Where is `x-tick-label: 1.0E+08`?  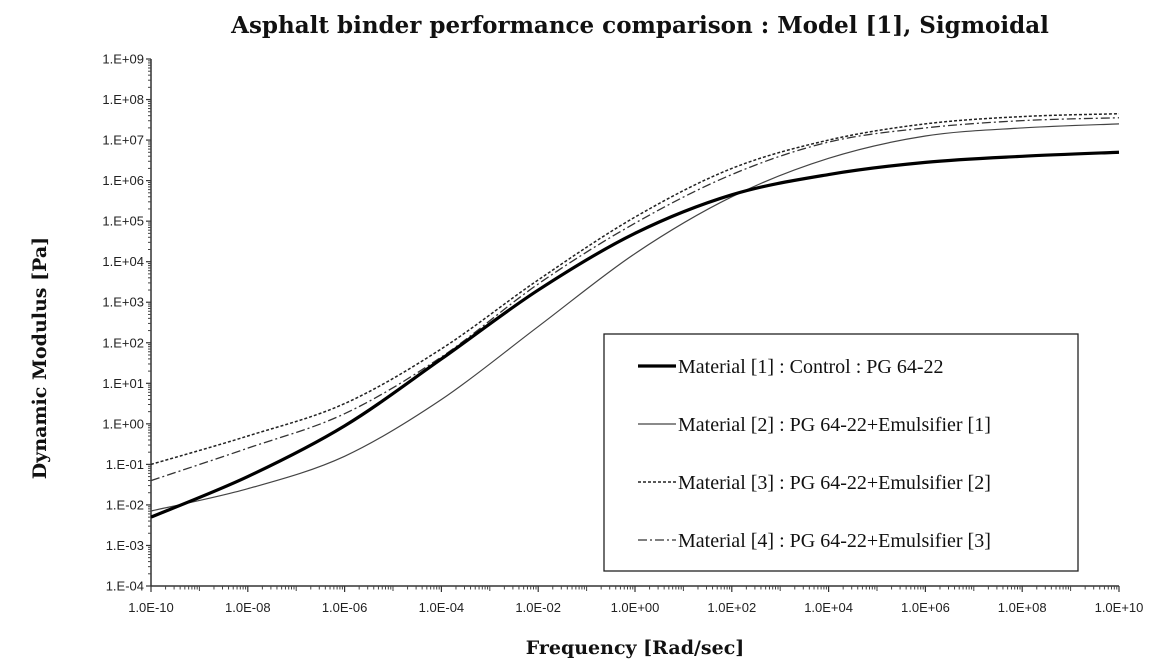 x-tick-label: 1.0E+08 is located at coordinates (1022, 607).